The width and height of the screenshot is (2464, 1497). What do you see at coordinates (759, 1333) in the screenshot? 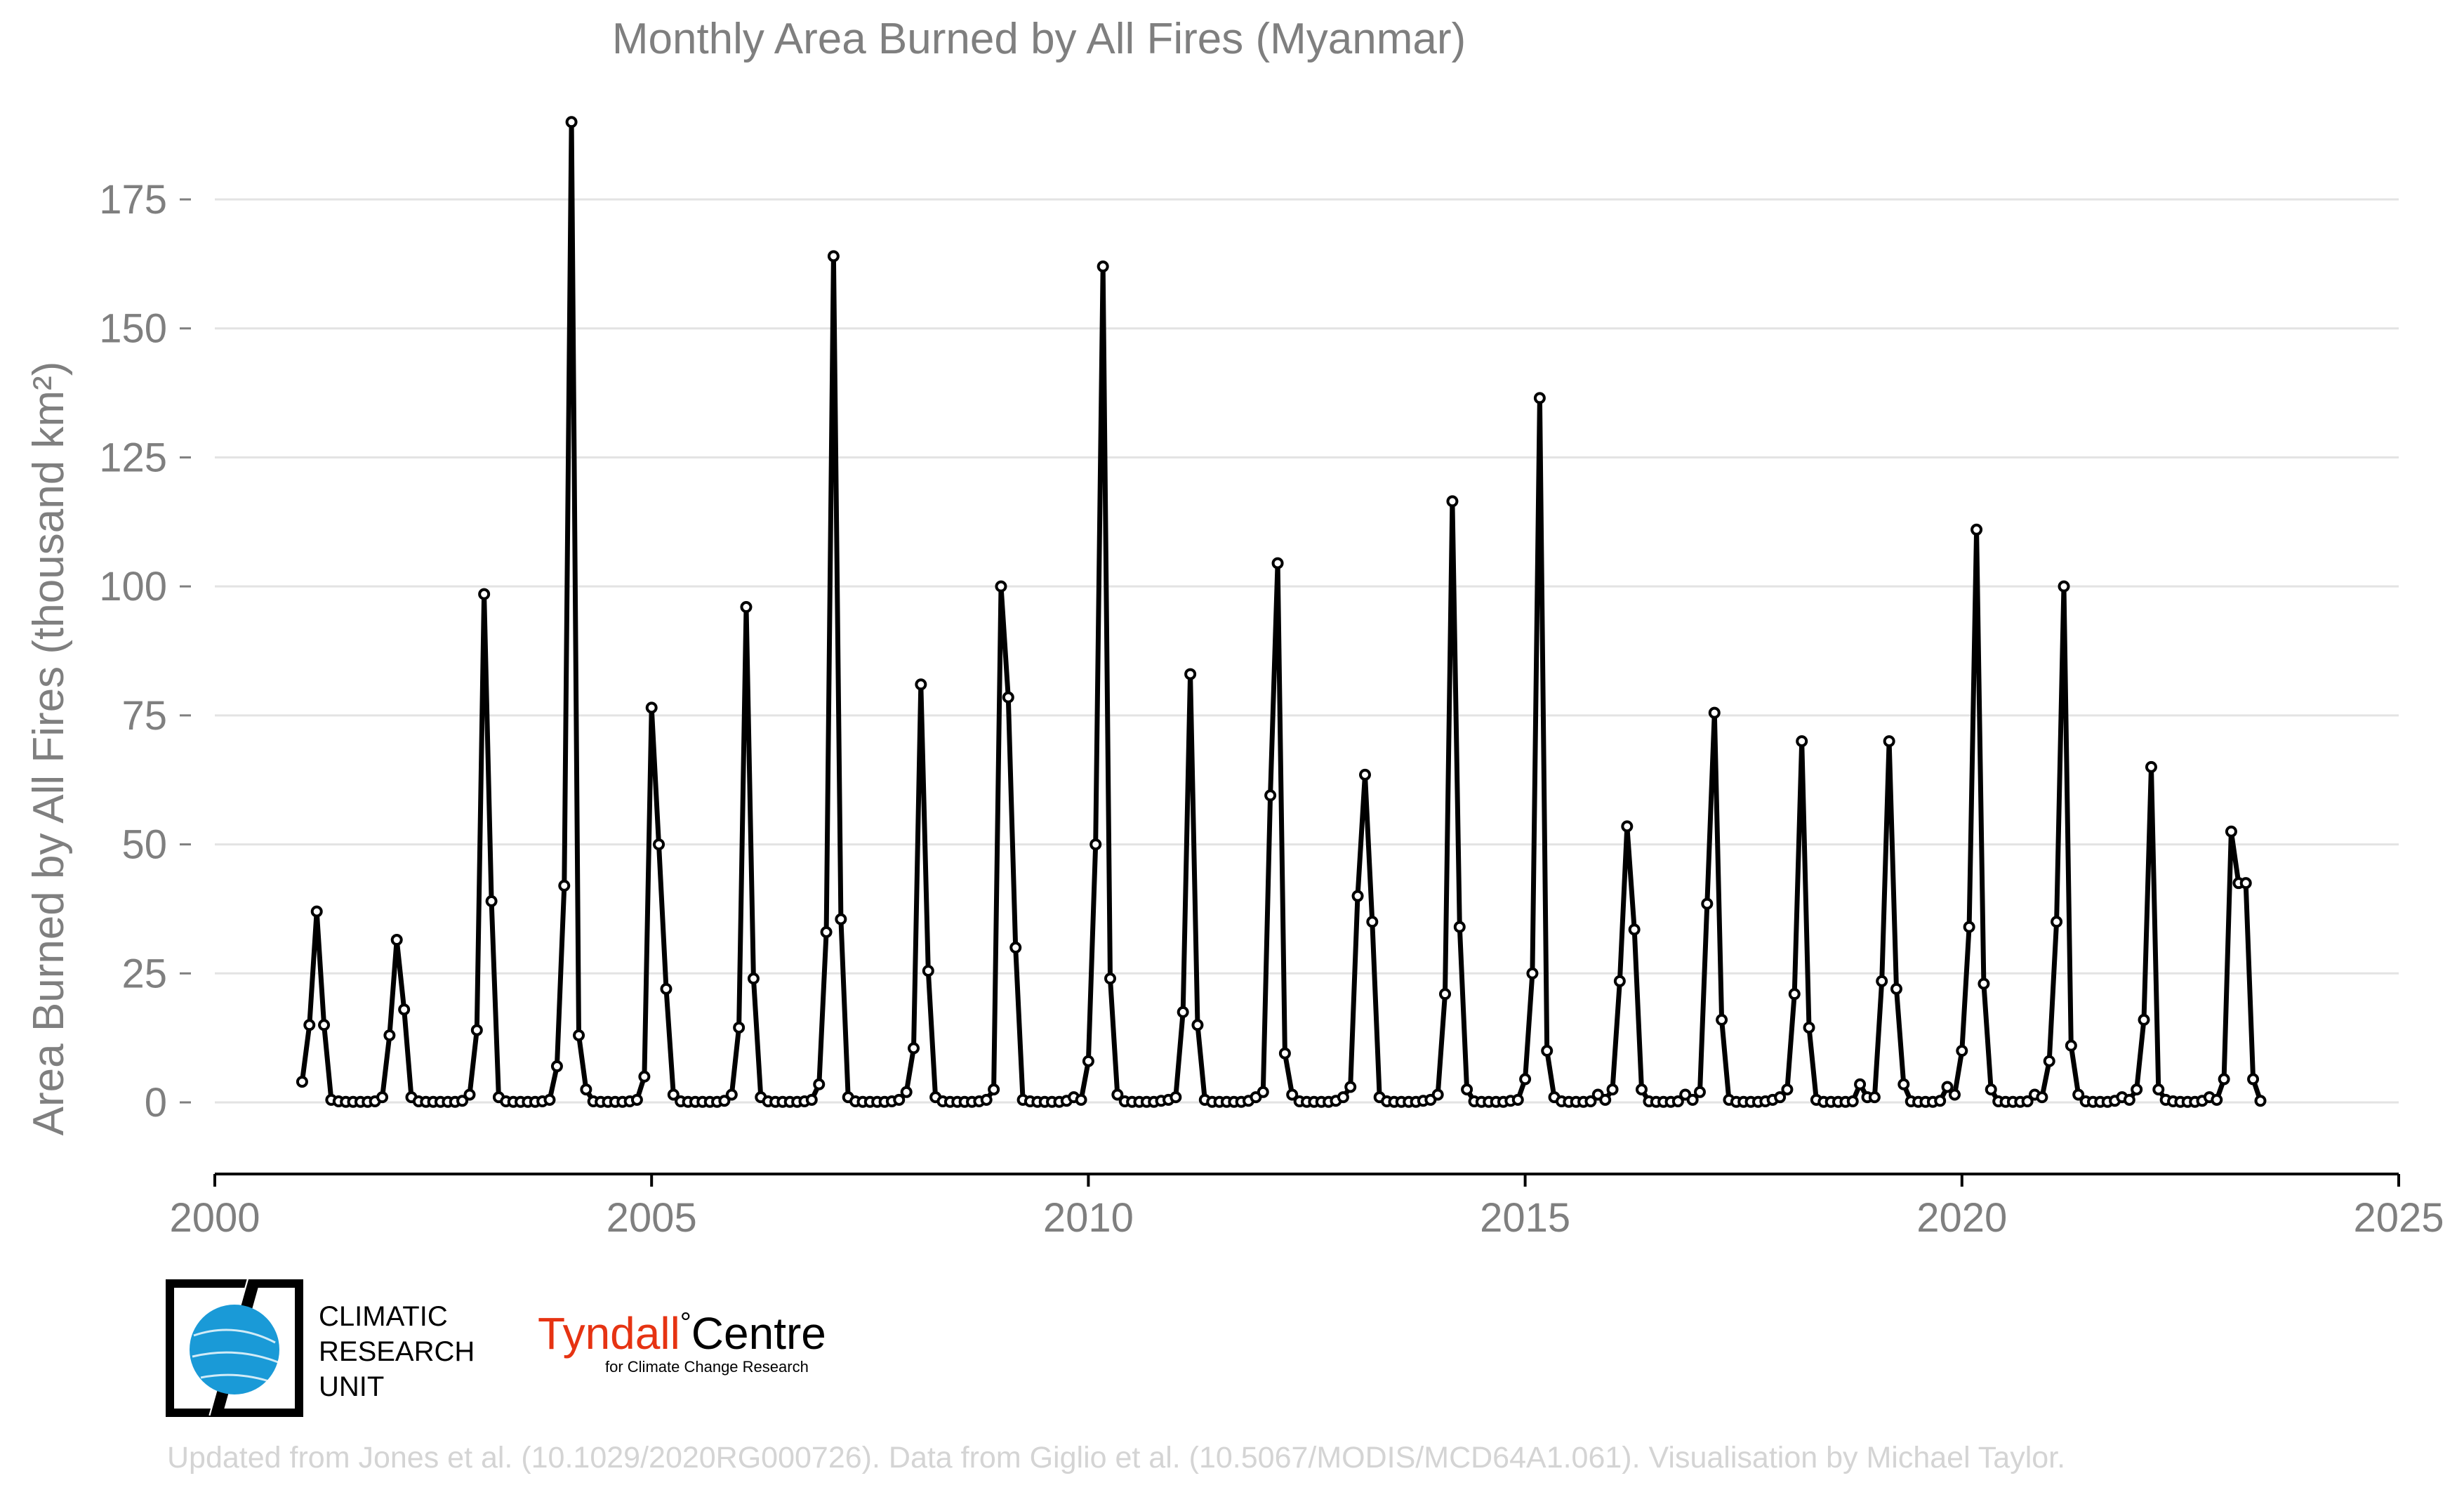
I see `centre-word: Centre` at bounding box center [759, 1333].